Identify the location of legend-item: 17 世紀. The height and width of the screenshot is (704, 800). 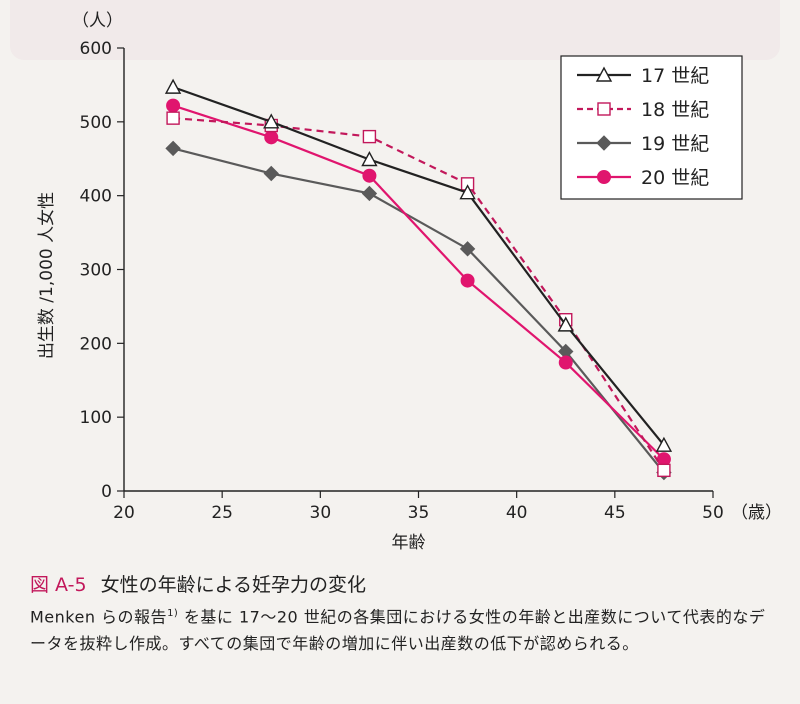
(643, 76).